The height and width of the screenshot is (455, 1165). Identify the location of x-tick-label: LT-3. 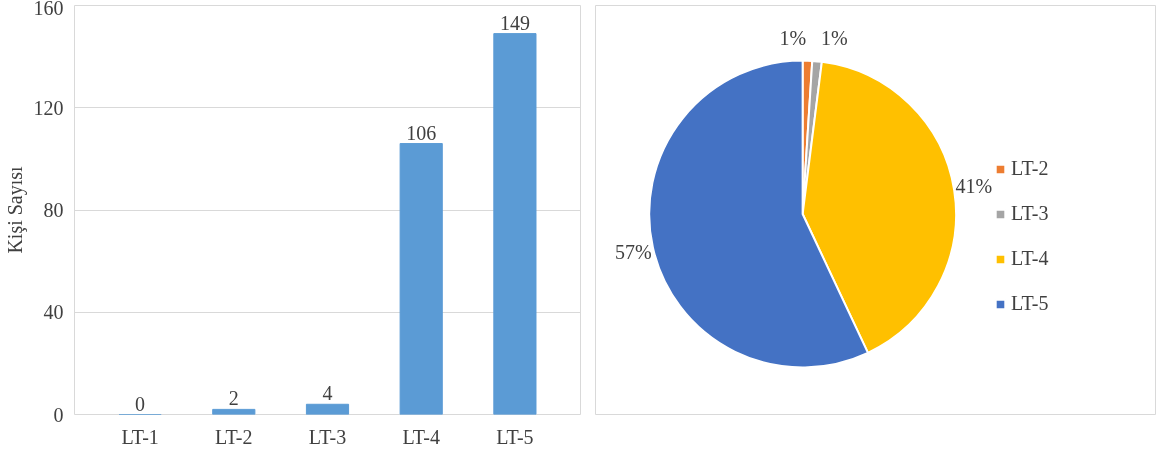
(327, 436).